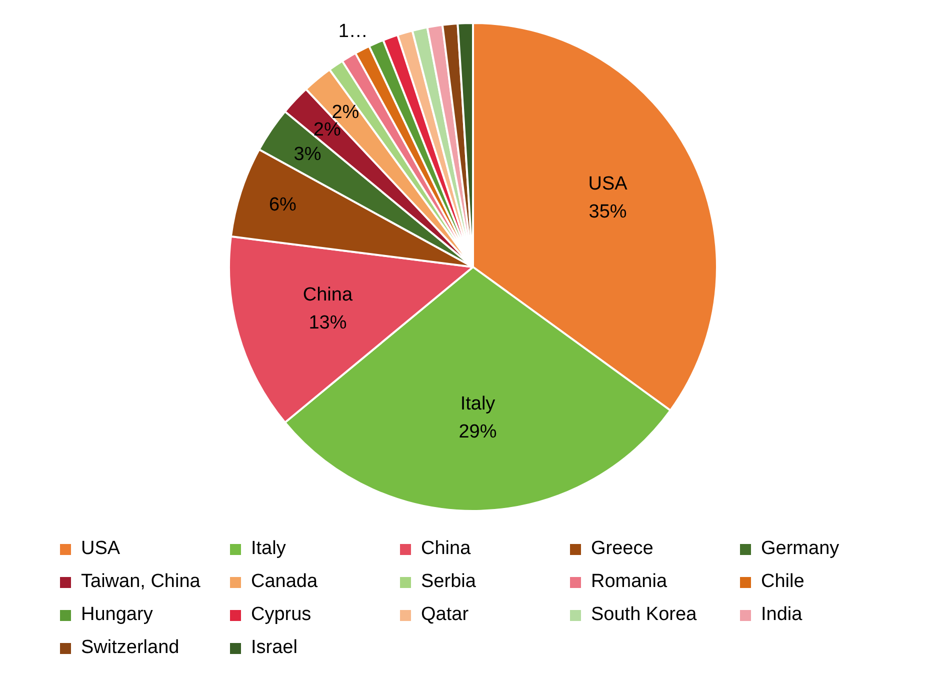  I want to click on legend-label: Taiwan, China, so click(140, 582).